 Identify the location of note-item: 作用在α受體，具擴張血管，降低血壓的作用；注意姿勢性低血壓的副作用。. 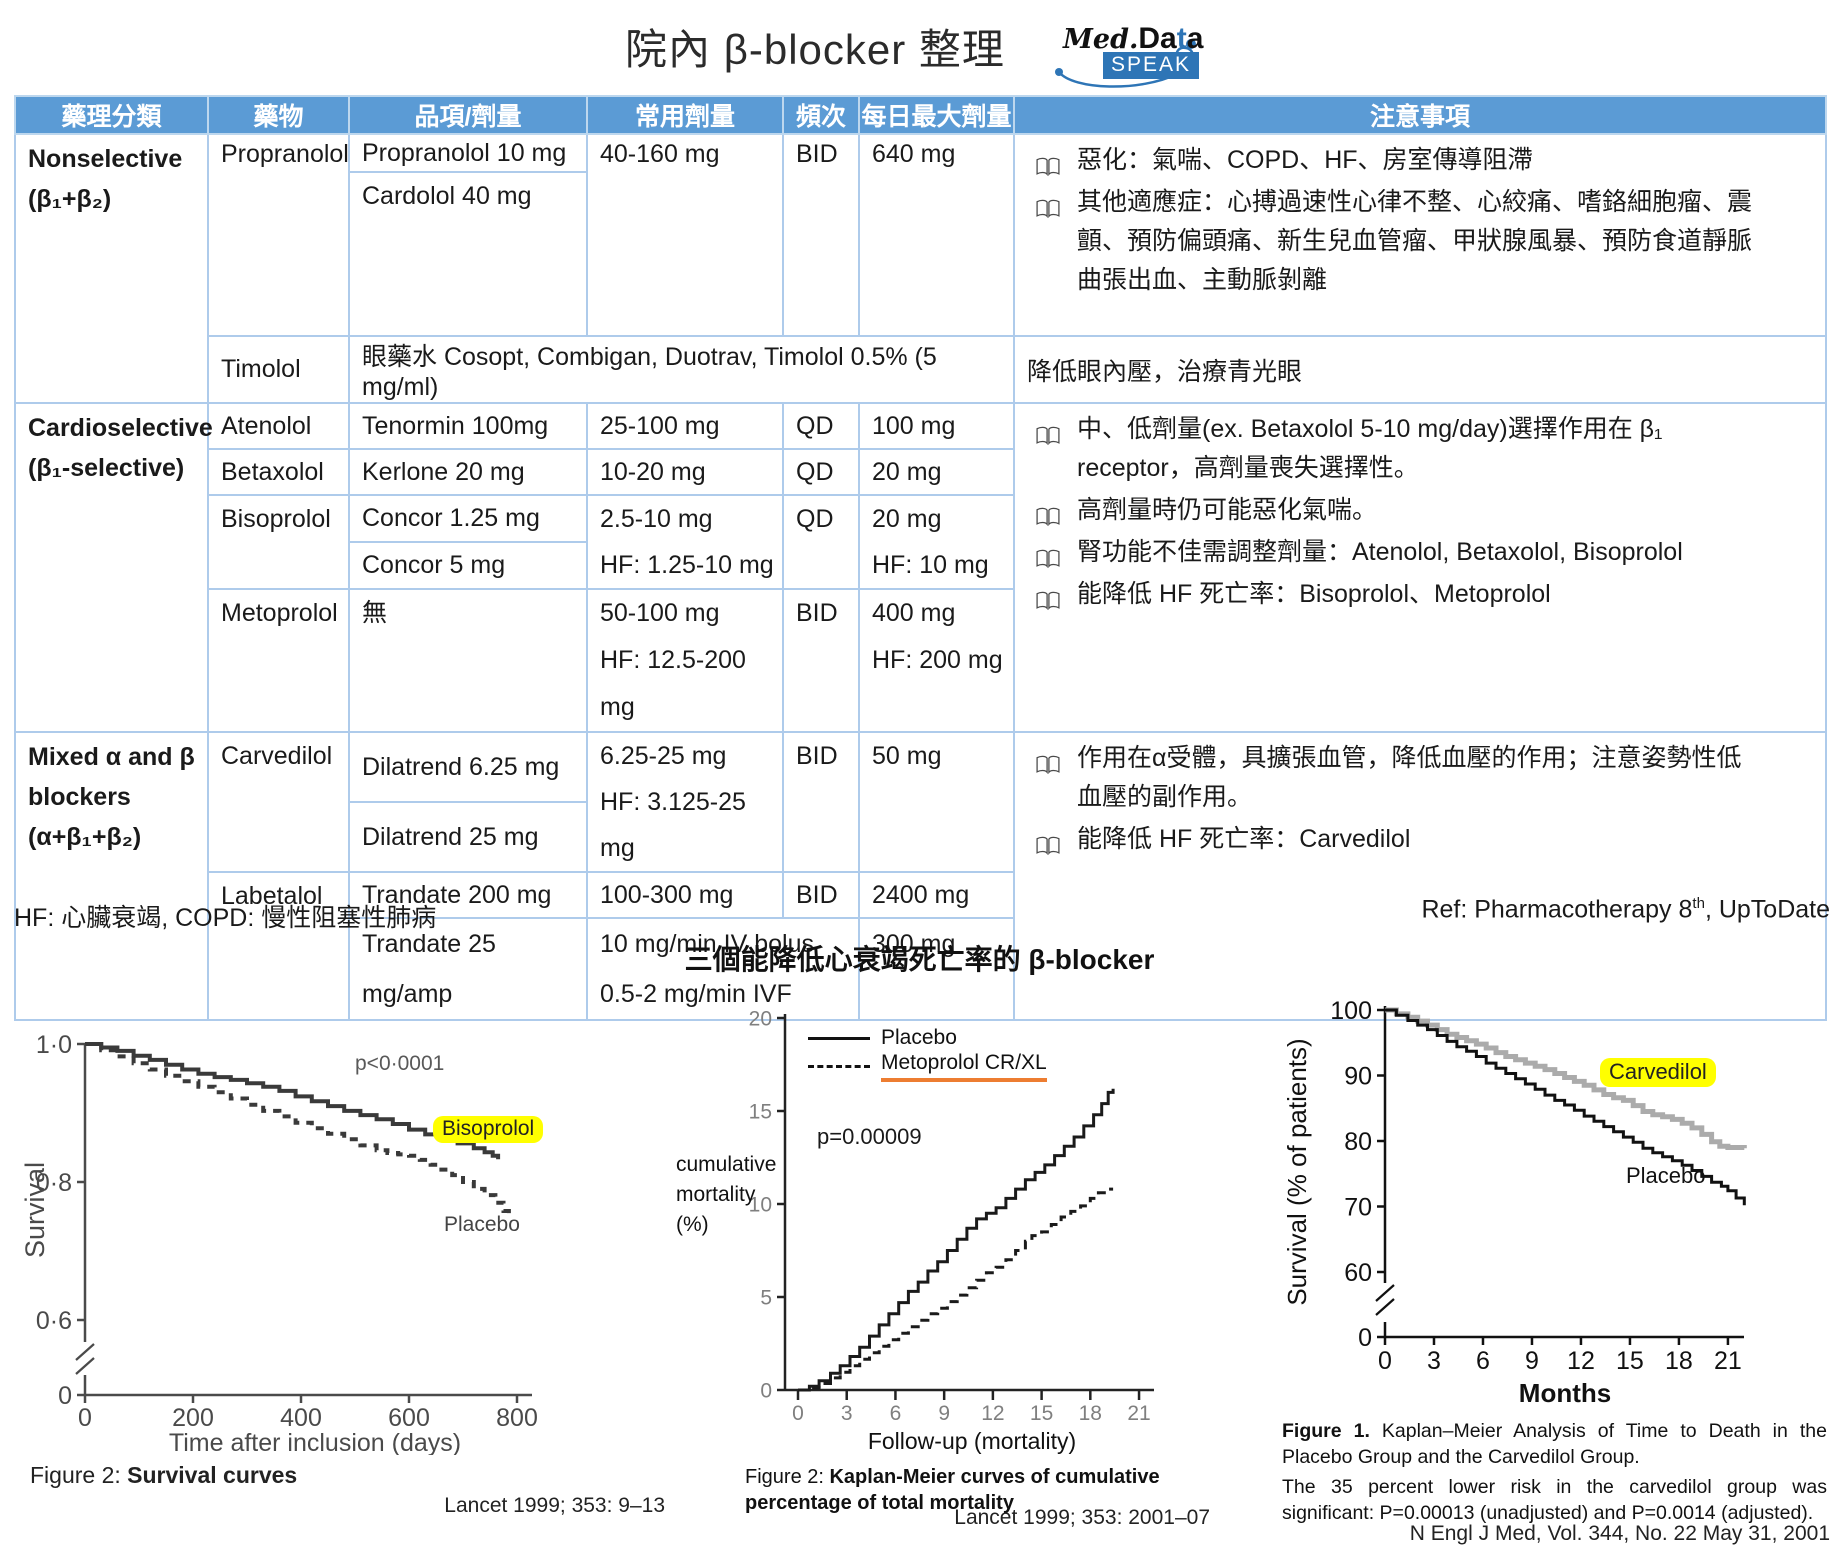
(1420, 778).